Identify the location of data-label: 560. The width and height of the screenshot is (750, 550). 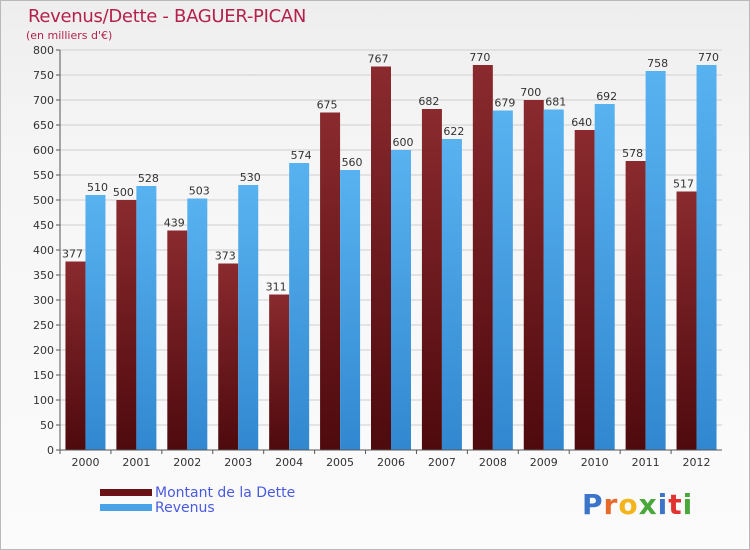
(352, 162).